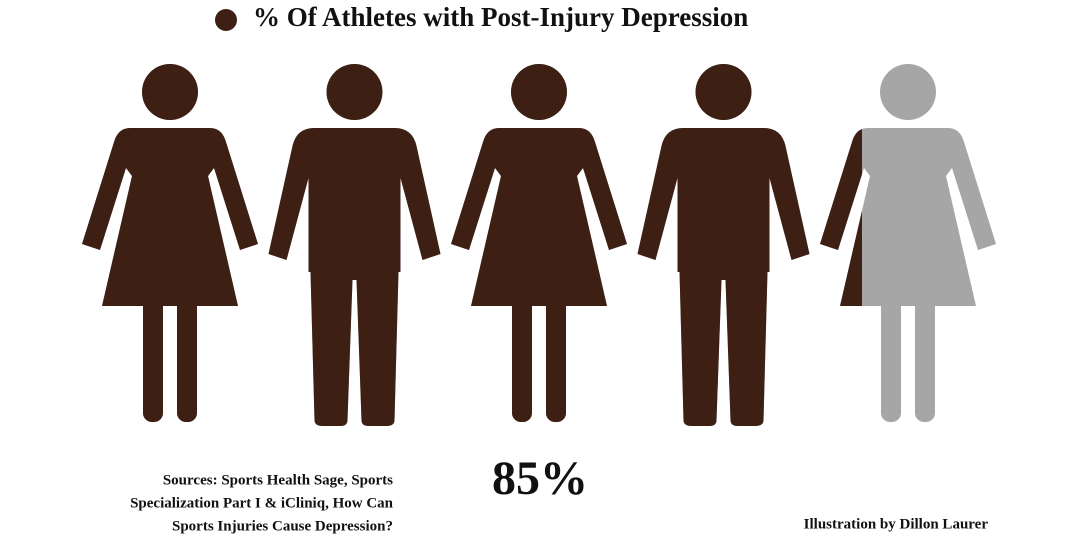 This screenshot has width=1080, height=550. I want to click on legend-marker, so click(226, 20).